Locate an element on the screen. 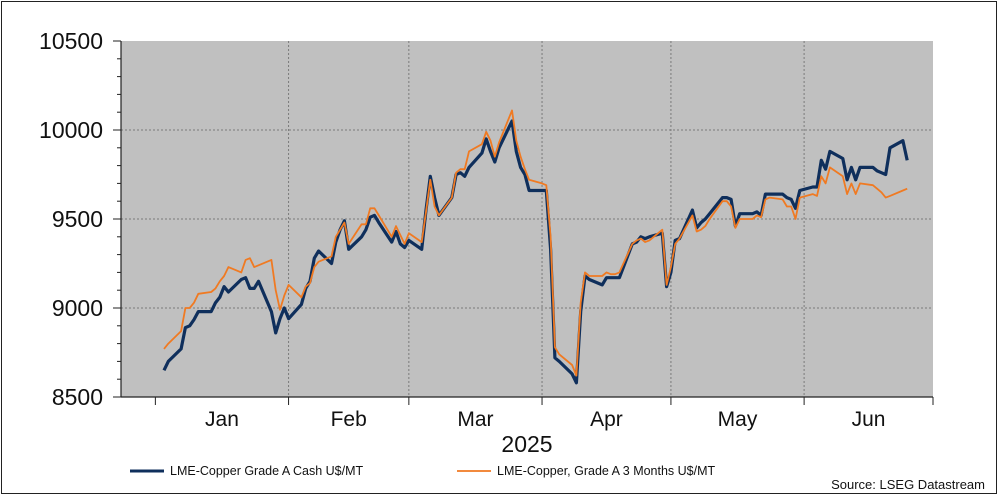  y-tick-label: 9500 is located at coordinates (77, 219).